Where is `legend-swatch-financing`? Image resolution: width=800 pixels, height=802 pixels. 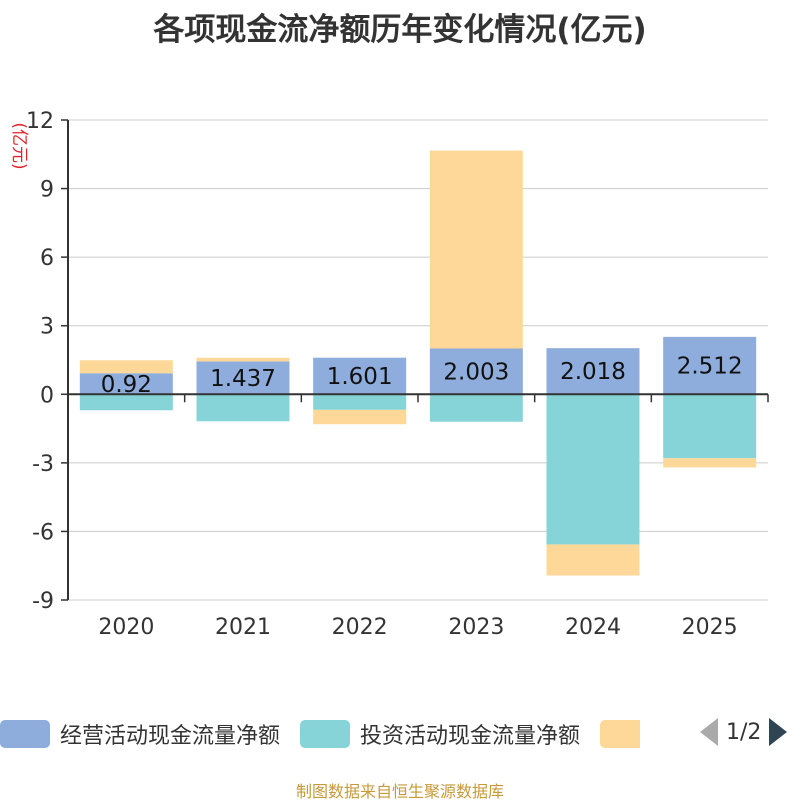
legend-swatch-financing is located at coordinates (620, 734).